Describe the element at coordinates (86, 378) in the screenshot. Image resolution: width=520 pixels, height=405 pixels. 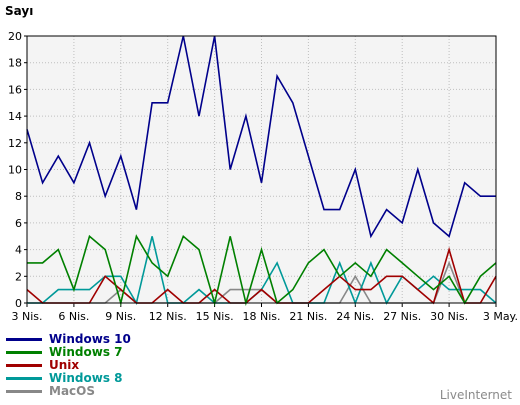
I see `legend-label: Windows 8` at that location.